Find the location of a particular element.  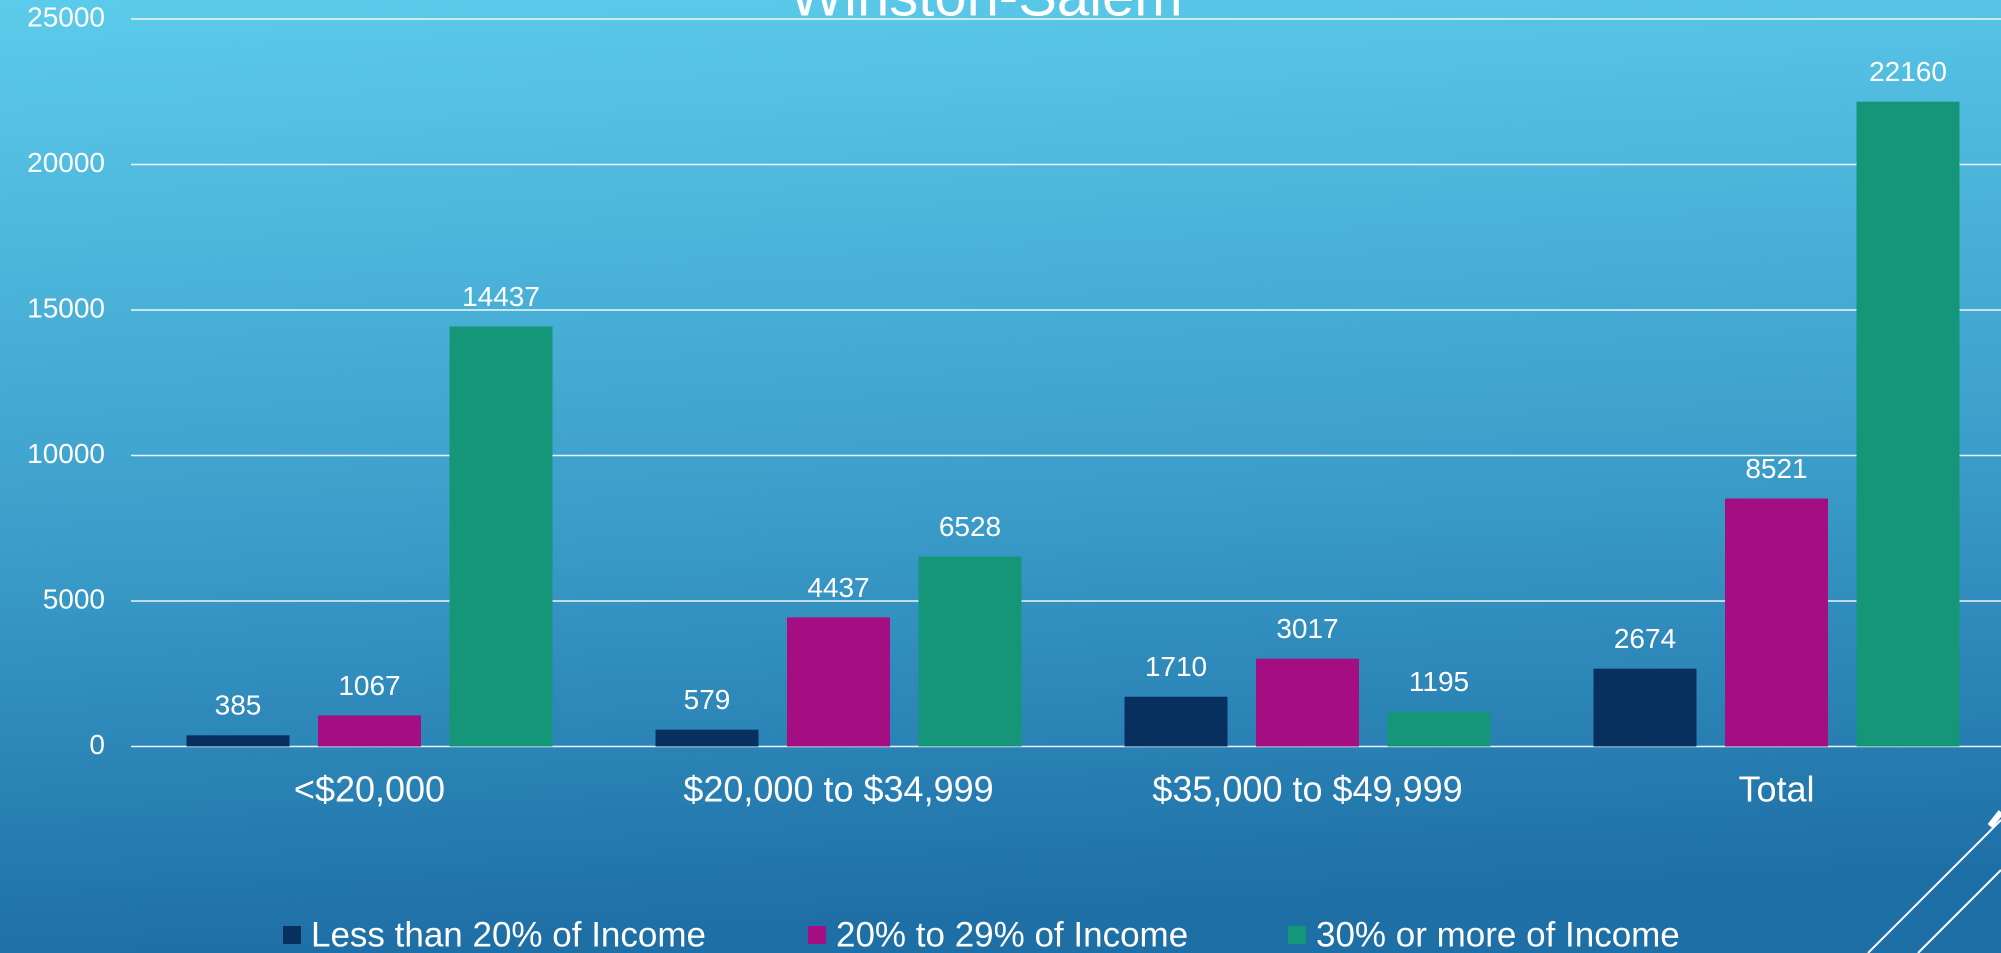

data-label: 6528 is located at coordinates (970, 526).